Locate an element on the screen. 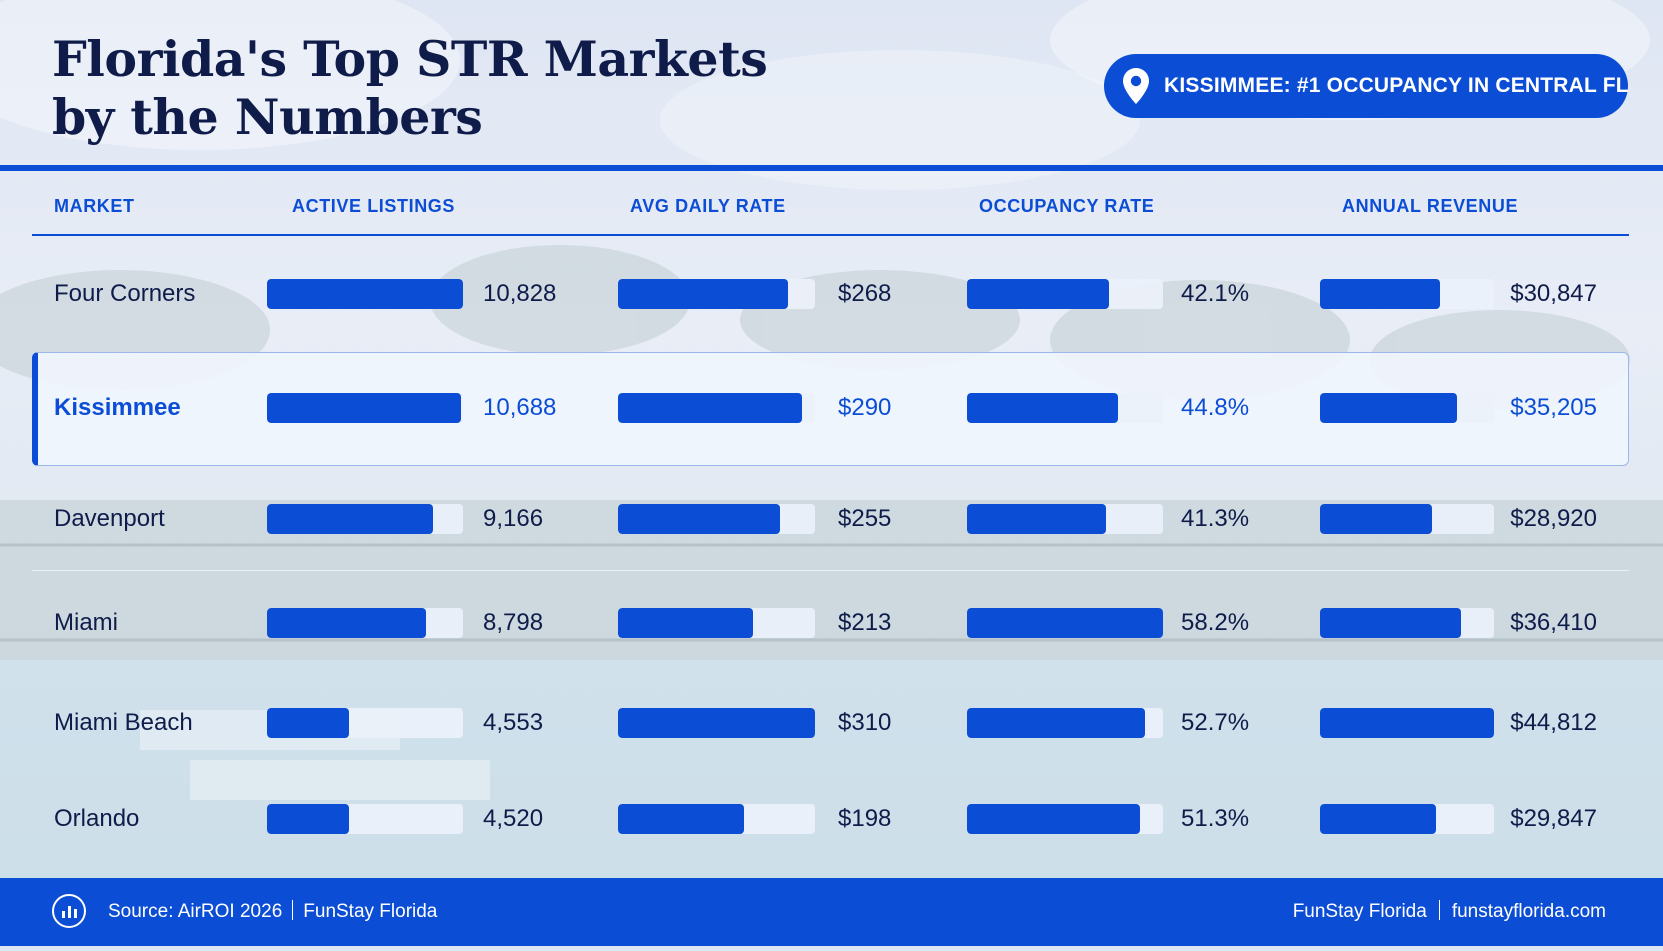 This screenshot has height=951, width=1663. value-revenue: $36,410 is located at coordinates (1553, 622).